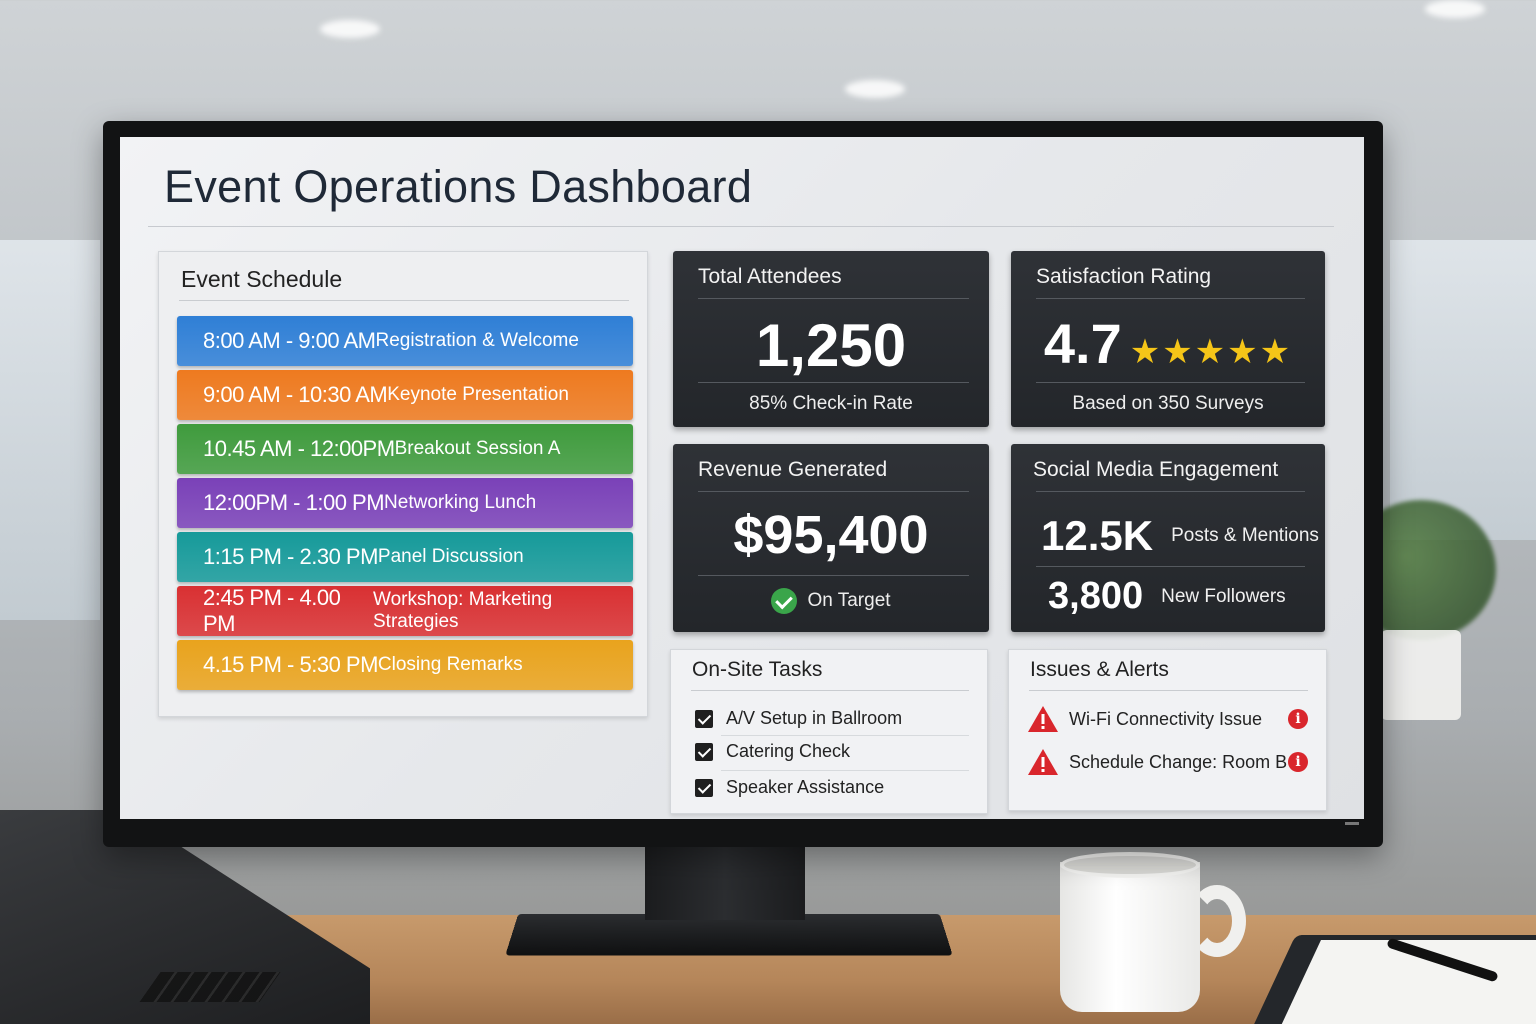  I want to click on power-indicator, so click(1352, 823).